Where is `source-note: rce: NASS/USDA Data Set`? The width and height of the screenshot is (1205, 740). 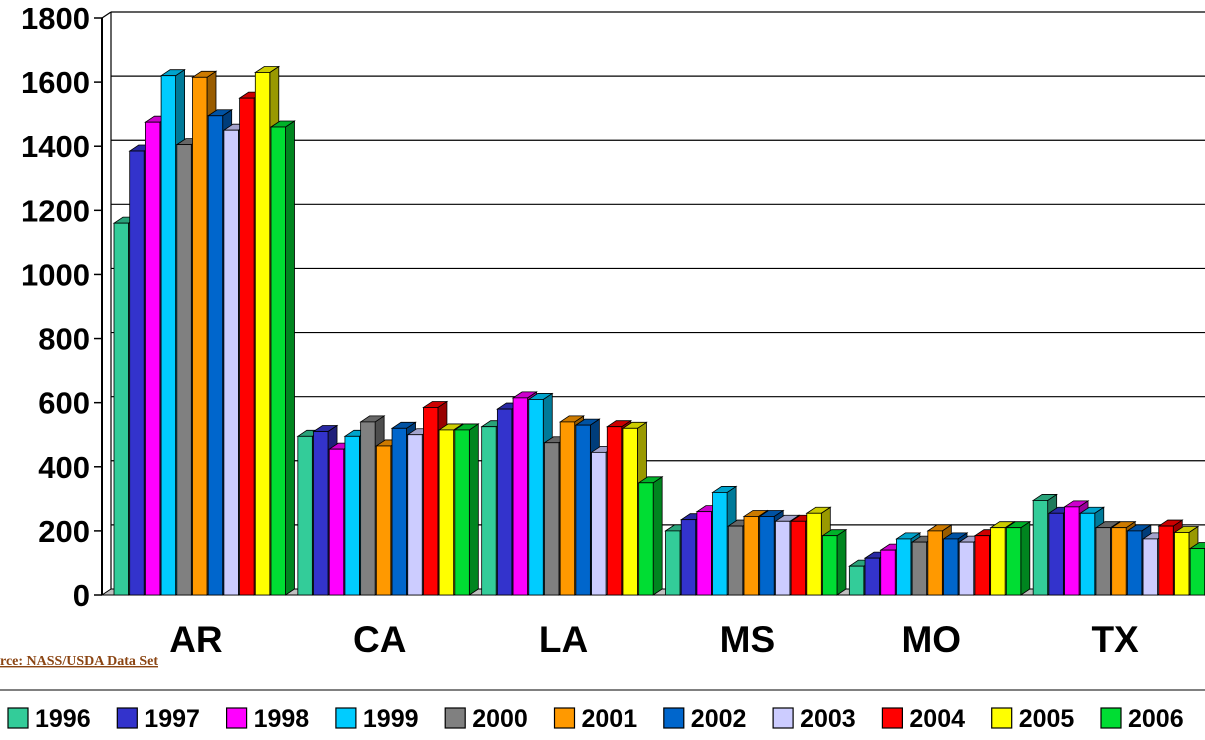 source-note: rce: NASS/USDA Data Set is located at coordinates (79, 661).